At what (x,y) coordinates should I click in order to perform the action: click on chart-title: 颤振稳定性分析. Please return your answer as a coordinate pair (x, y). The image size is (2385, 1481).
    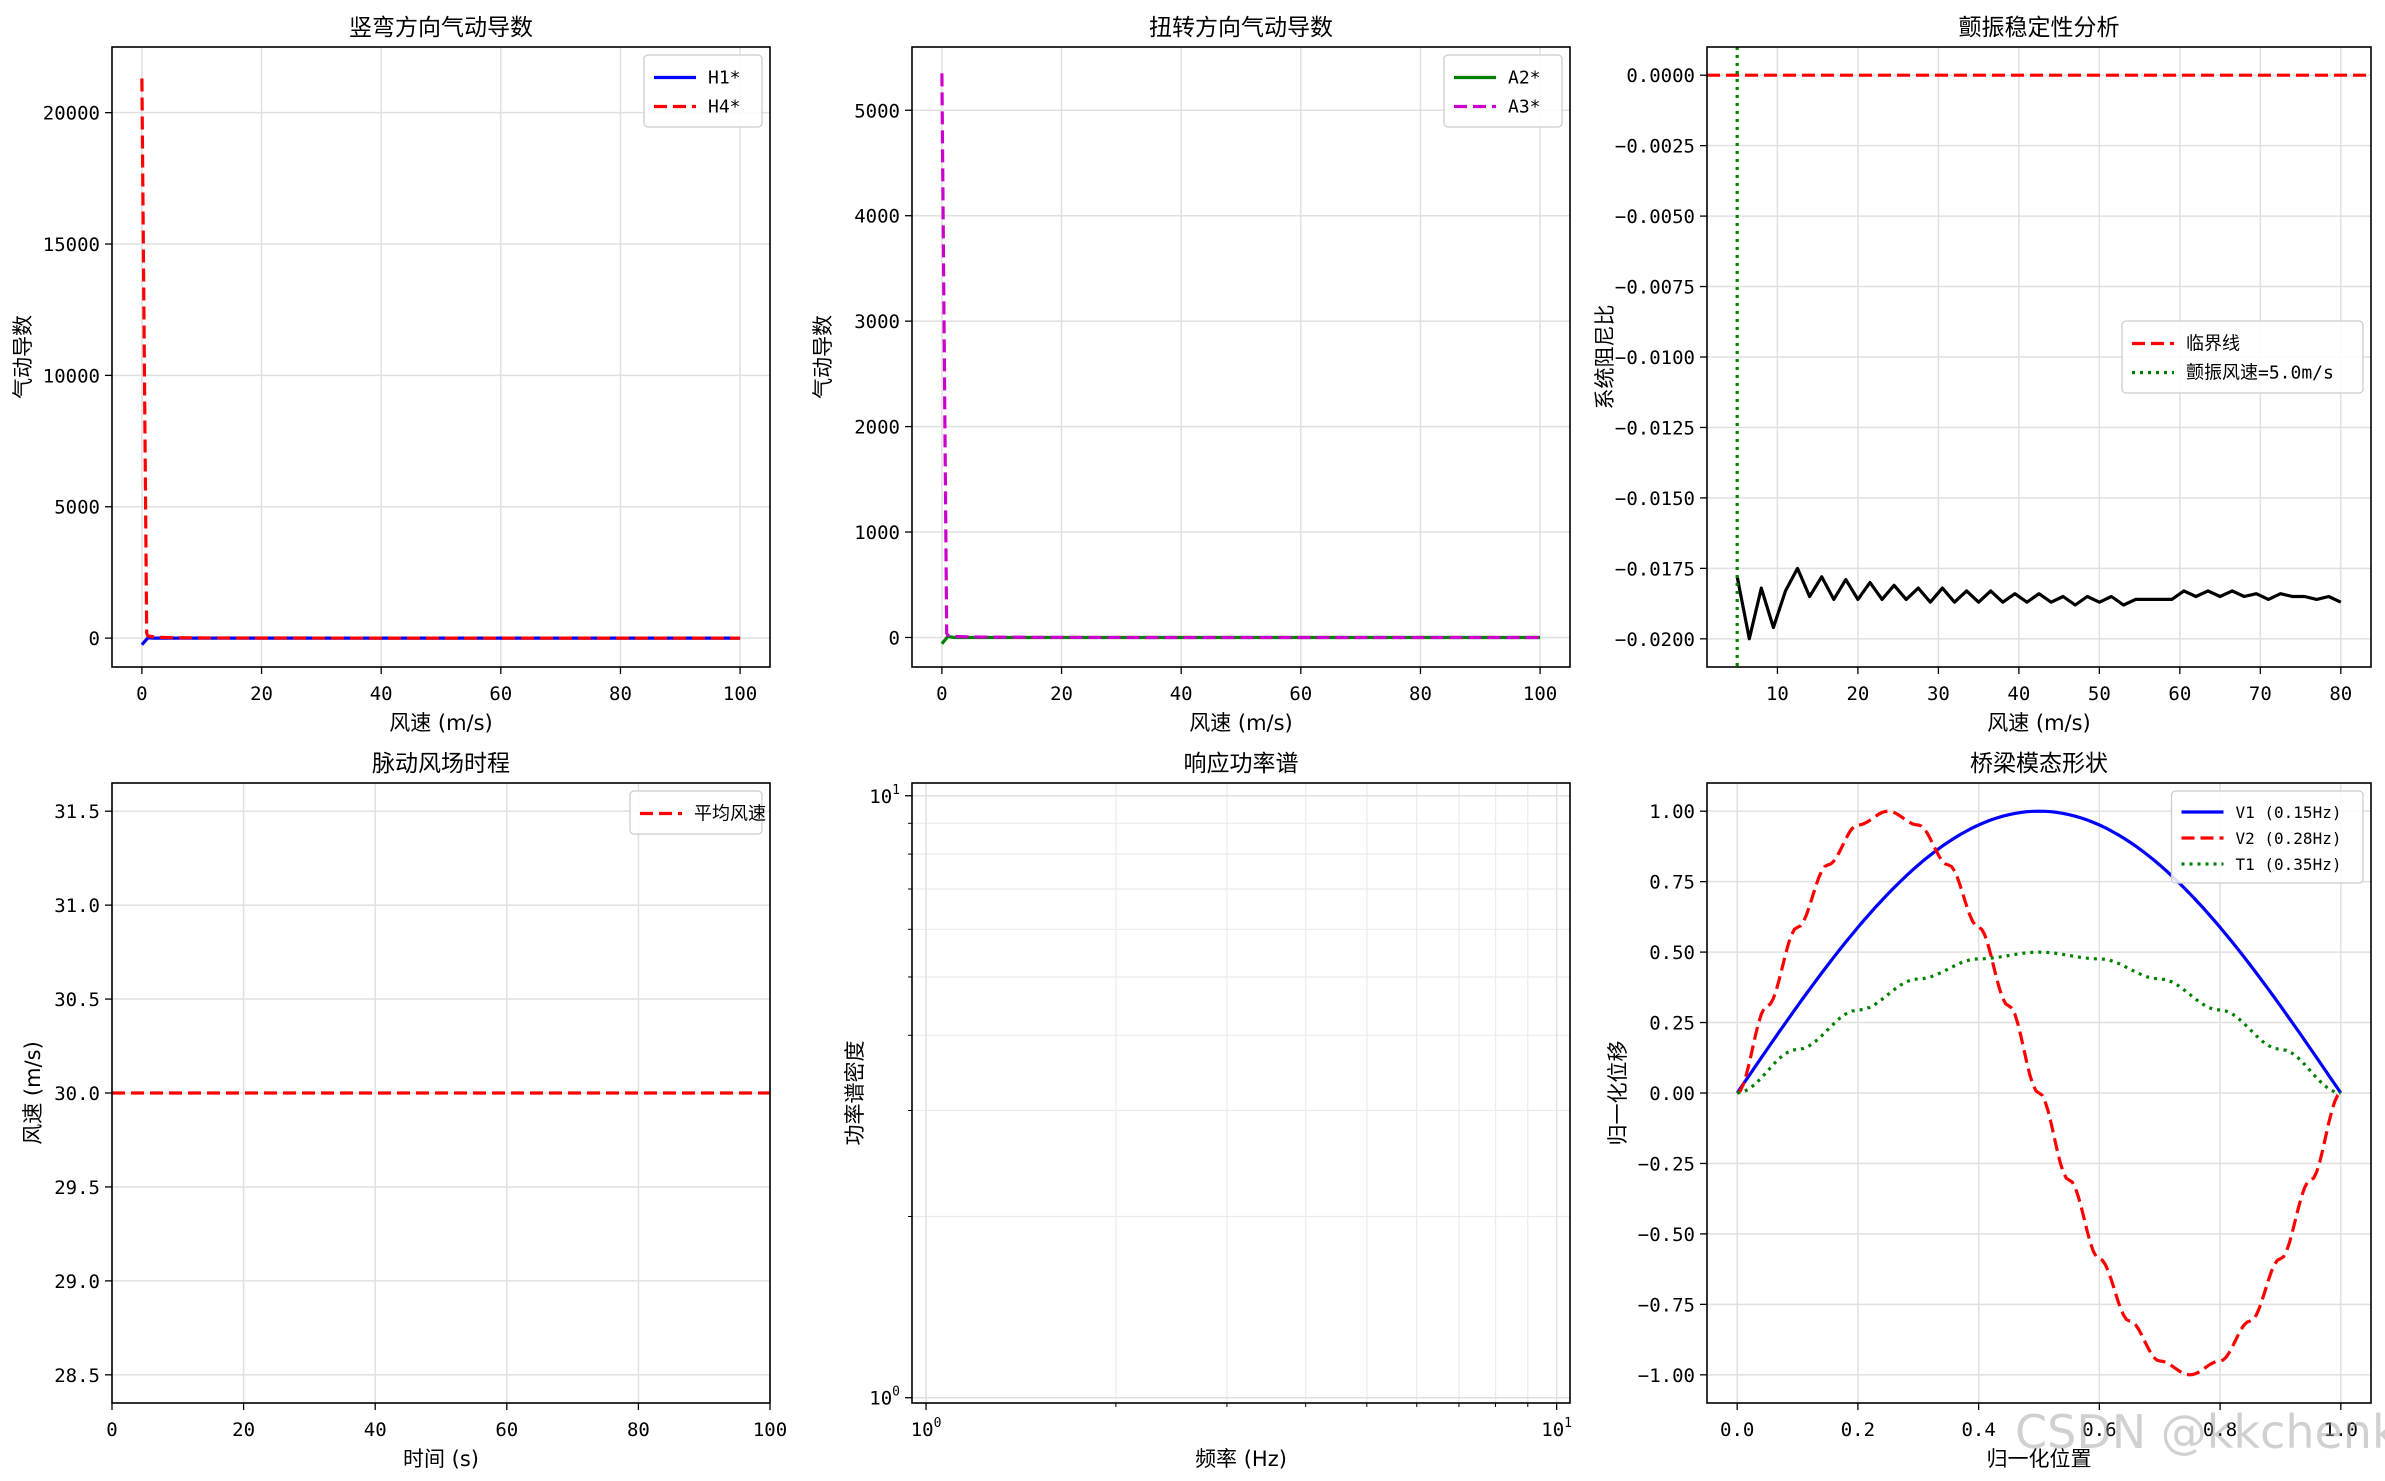
    Looking at the image, I should click on (2039, 28).